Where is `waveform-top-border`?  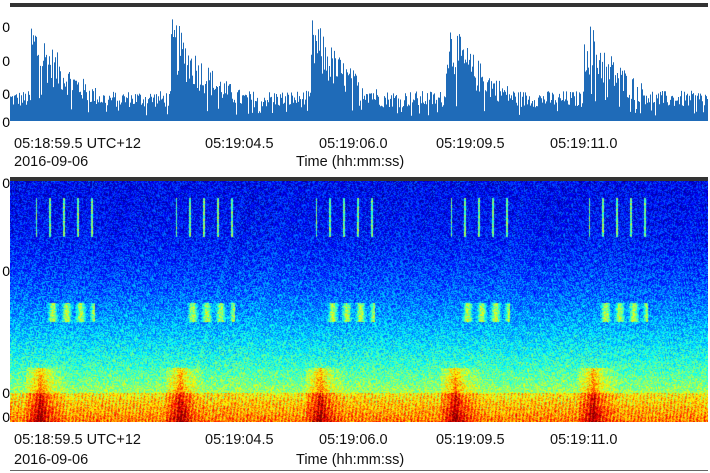
waveform-top-border is located at coordinates (359, 5).